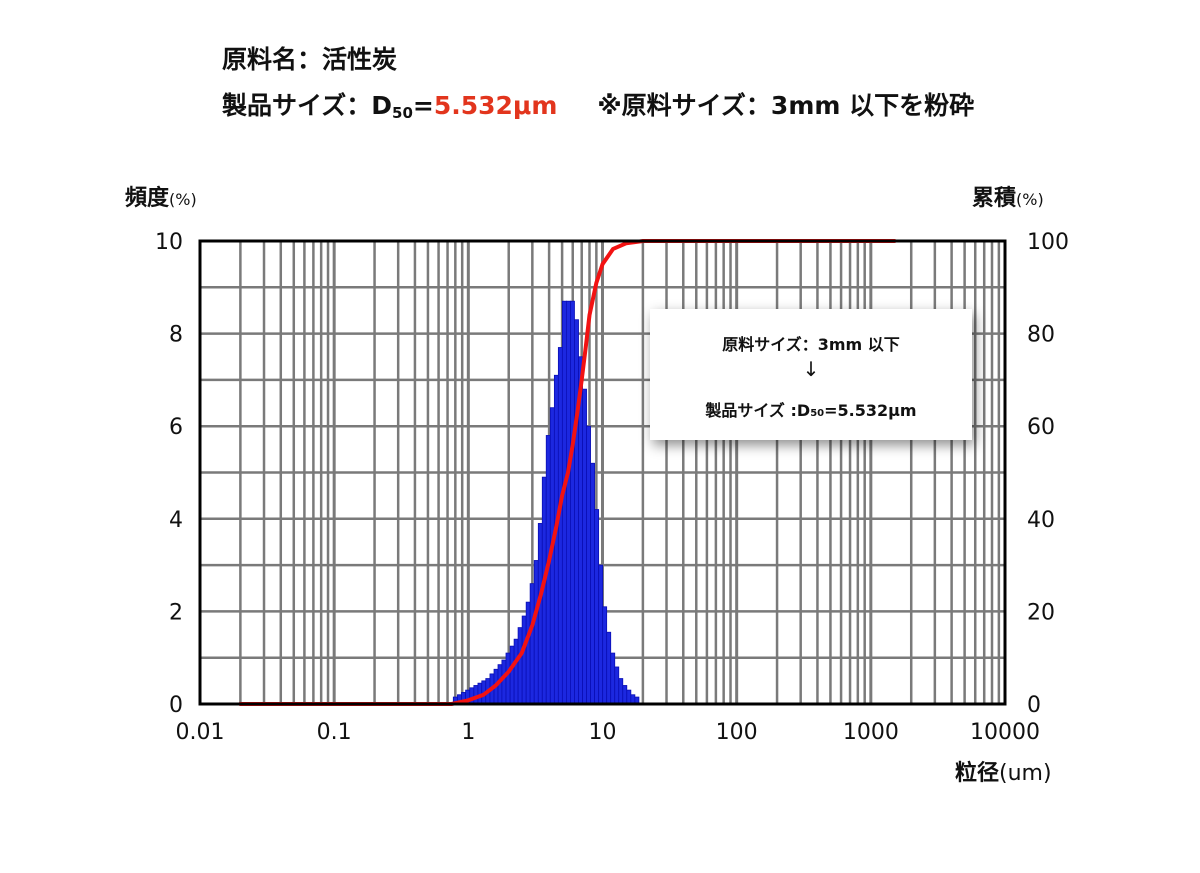 The image size is (1200, 873). I want to click on right-axis-title-unit: (%), so click(1030, 199).